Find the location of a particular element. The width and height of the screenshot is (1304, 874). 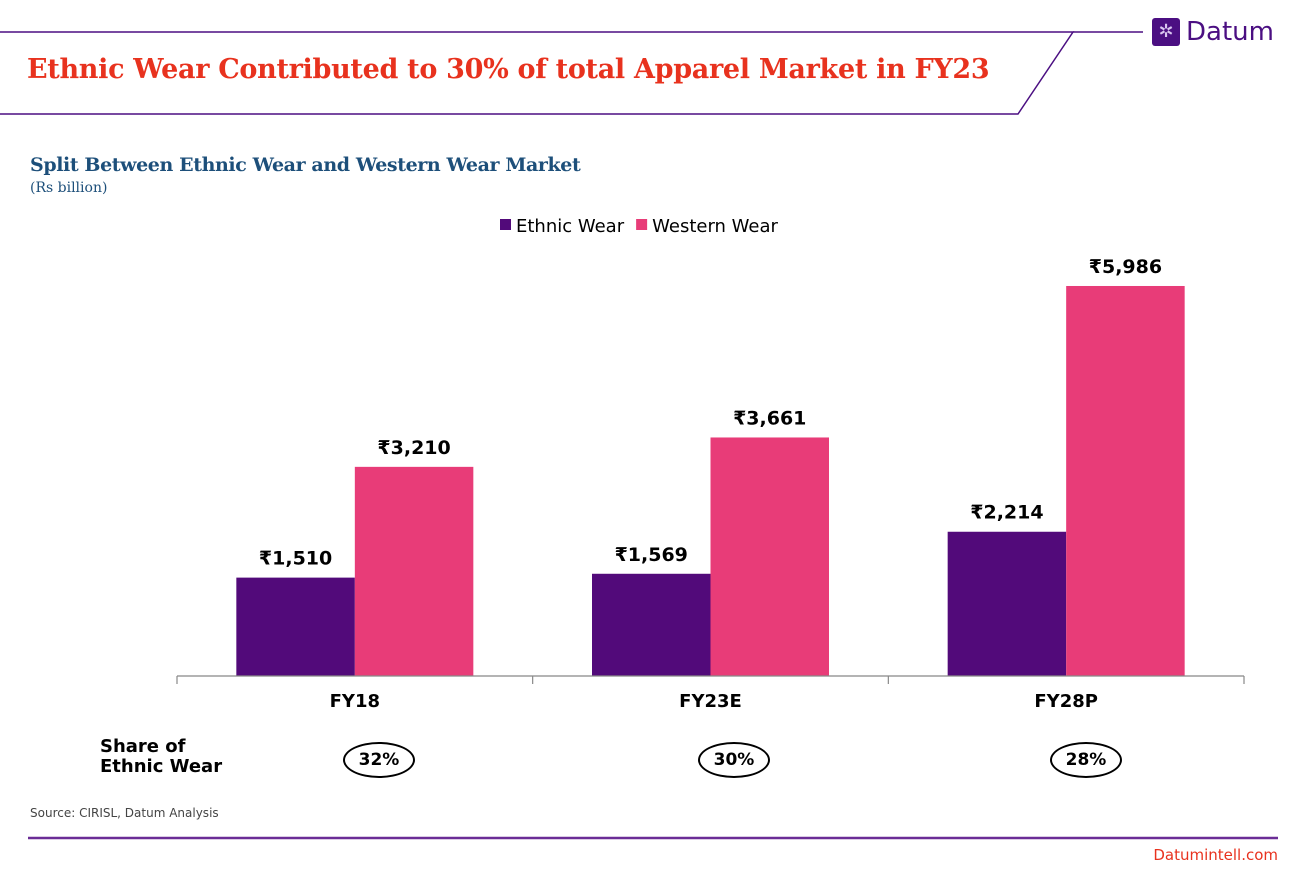

x-tick-label: FY28P is located at coordinates (1066, 701).